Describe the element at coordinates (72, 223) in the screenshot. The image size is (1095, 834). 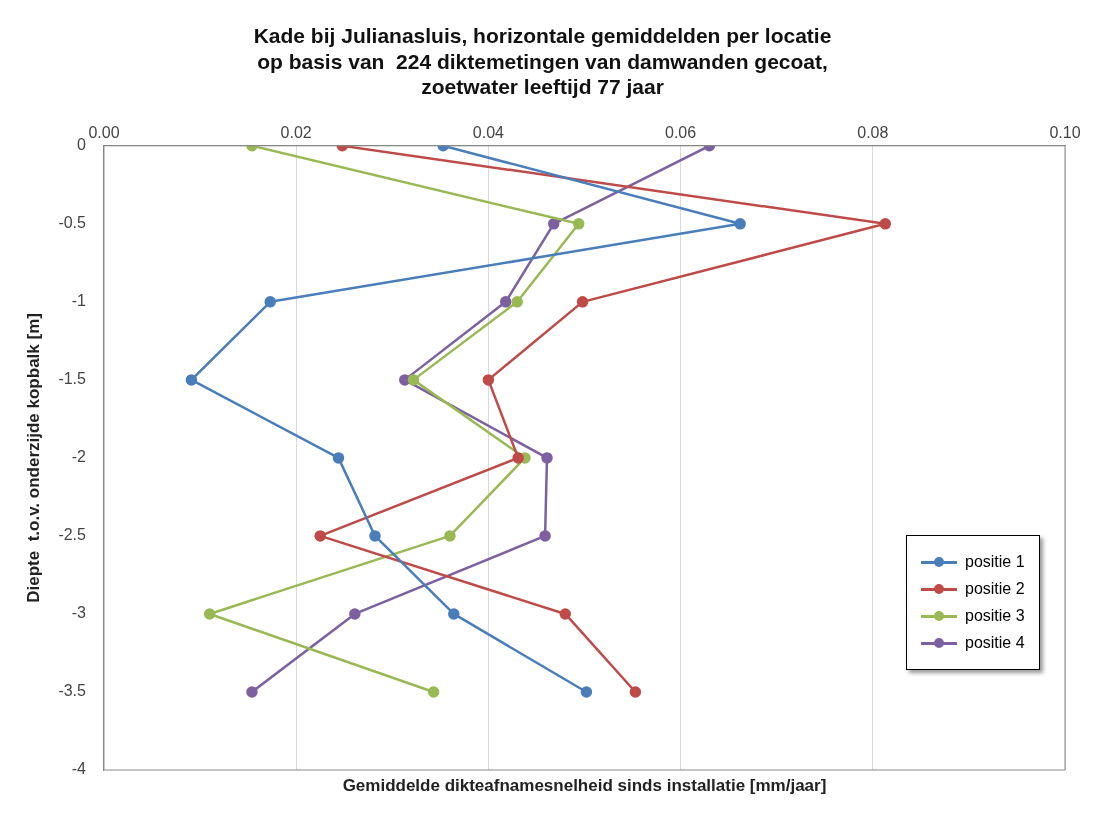
I see `y-tick-label: -0.5` at that location.